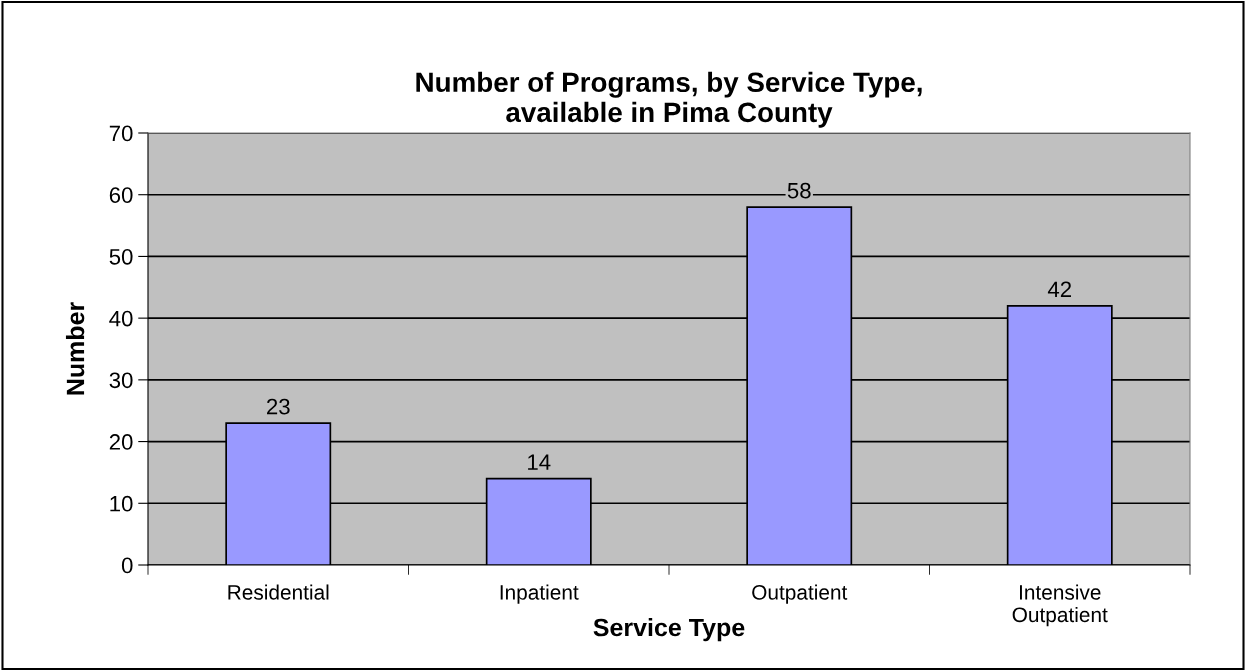  I want to click on x-axis-title: Service Type, so click(669, 629).